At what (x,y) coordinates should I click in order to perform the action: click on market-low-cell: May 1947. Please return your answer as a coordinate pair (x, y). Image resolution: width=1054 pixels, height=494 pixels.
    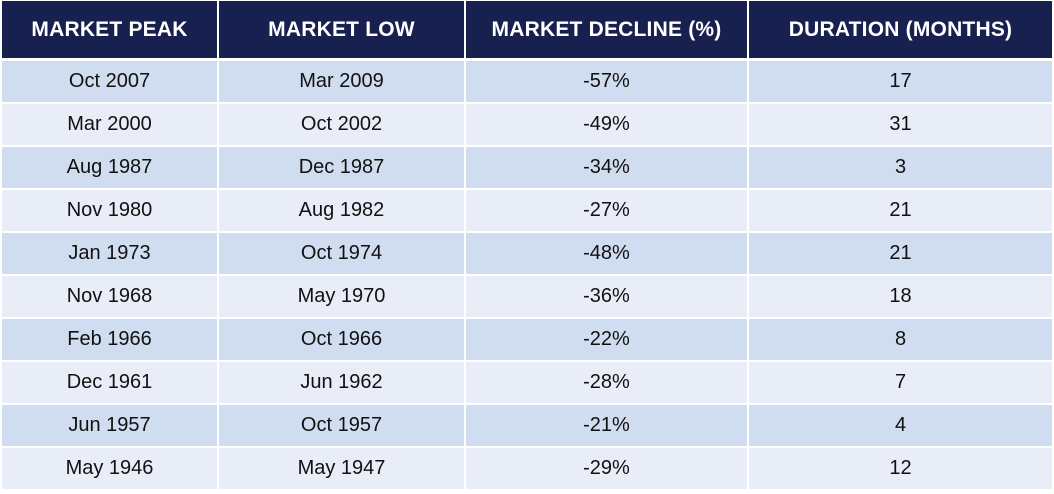
    Looking at the image, I should click on (342, 469).